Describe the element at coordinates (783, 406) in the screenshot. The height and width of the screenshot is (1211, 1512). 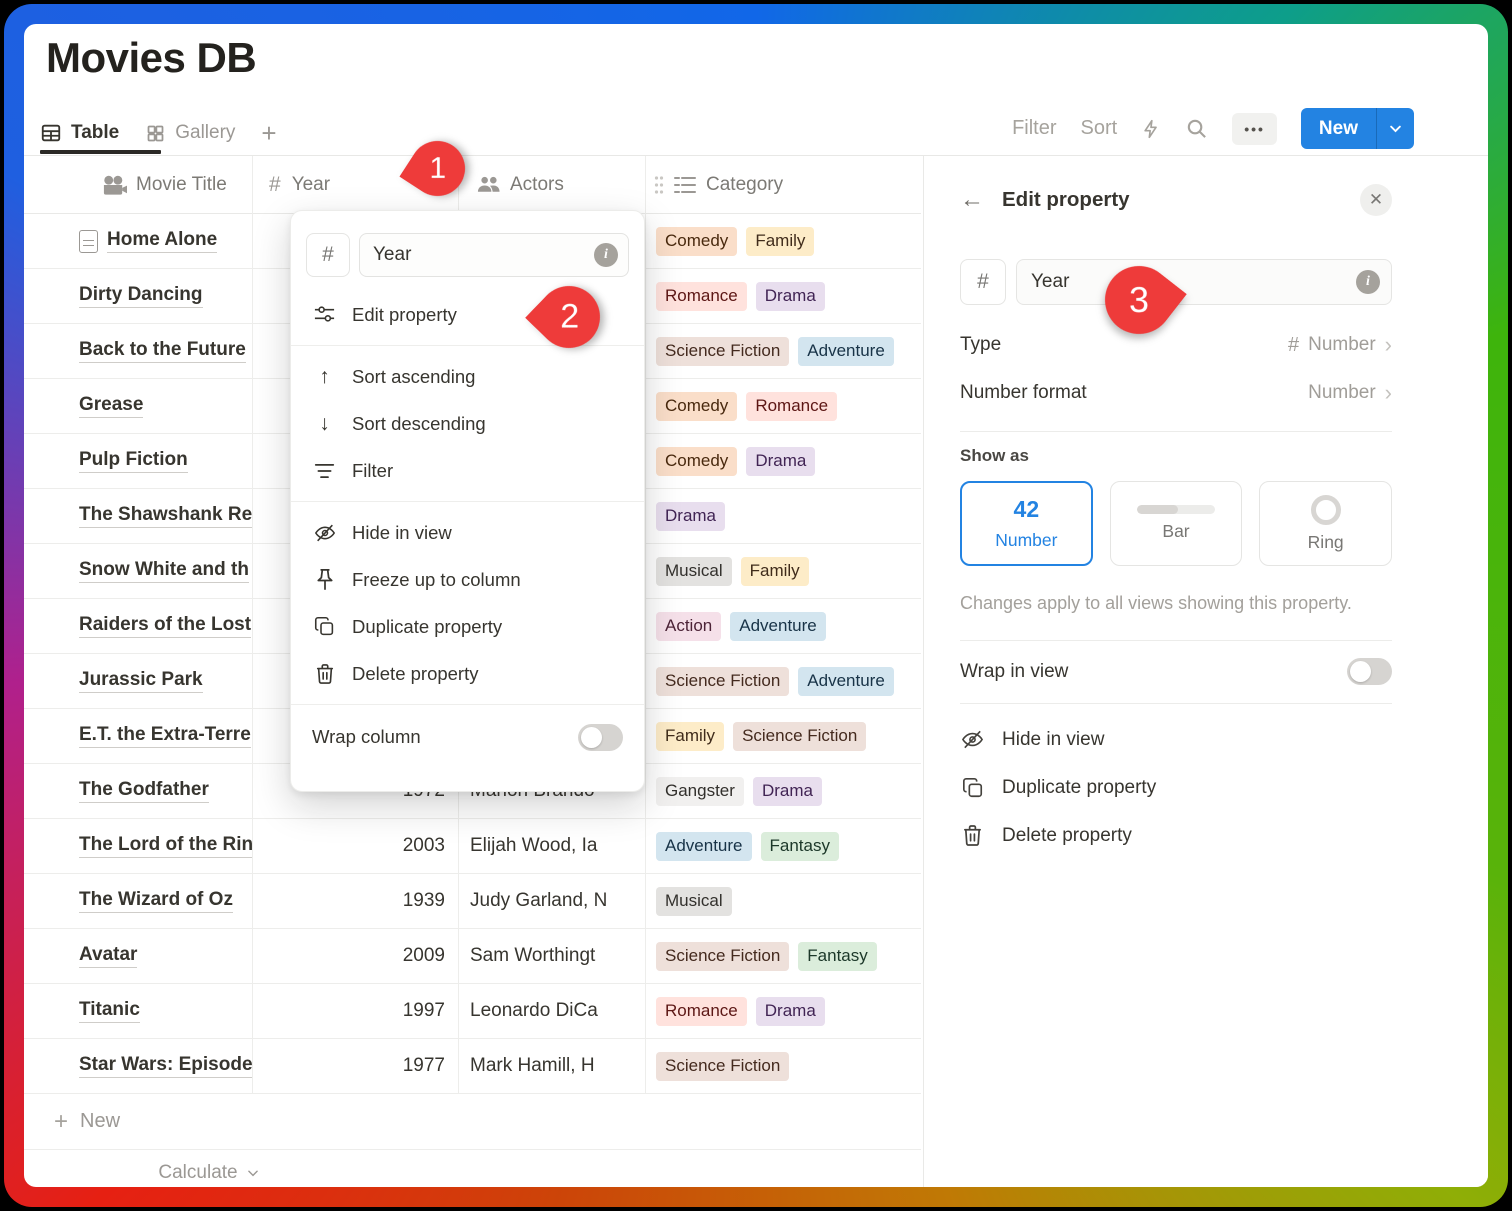
I see `category-cell: Comedy Romance` at that location.